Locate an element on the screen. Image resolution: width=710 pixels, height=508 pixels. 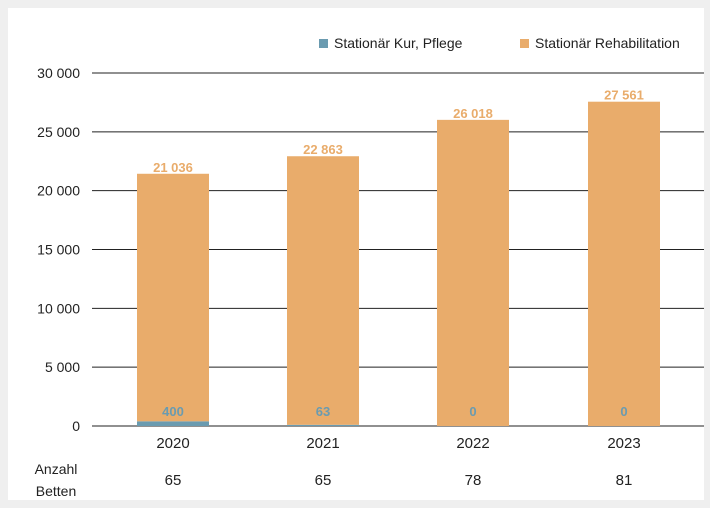
footer-value-2023: 81 is located at coordinates (624, 480).